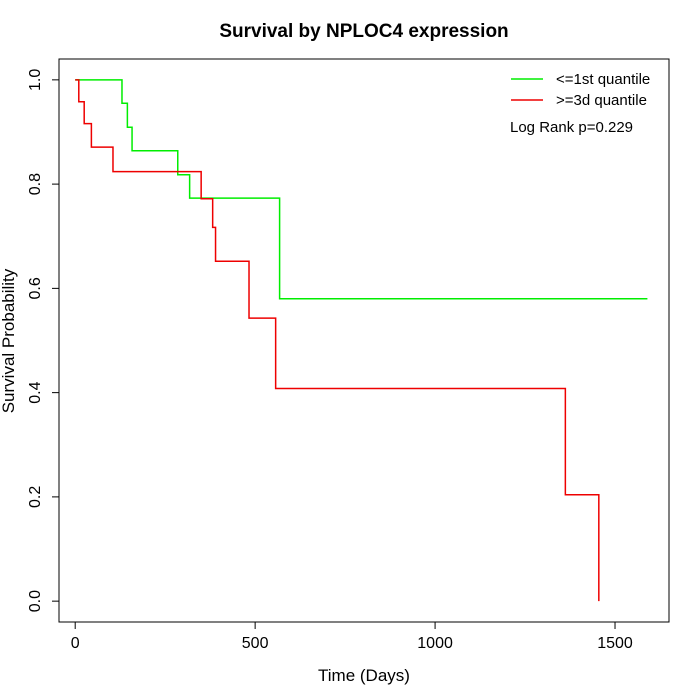  Describe the element at coordinates (75, 643) in the screenshot. I see `x-tick-label-0: 0` at that location.